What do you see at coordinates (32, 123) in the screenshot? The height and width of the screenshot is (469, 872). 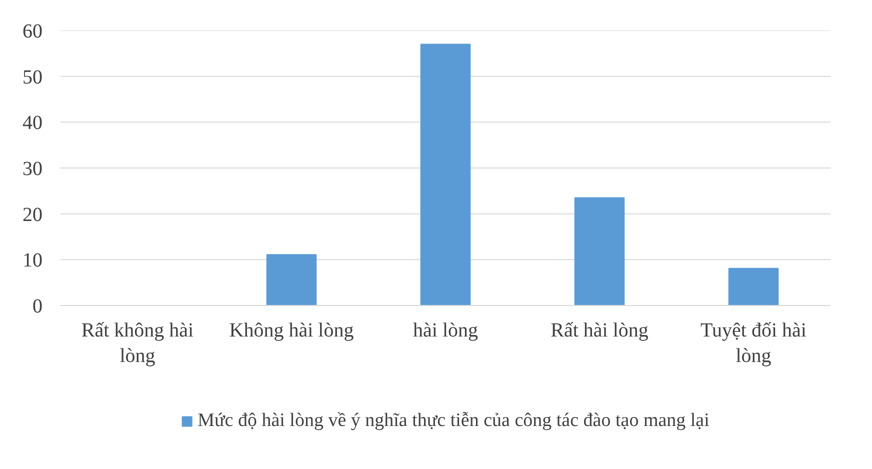 I see `y-tick-label: 40` at bounding box center [32, 123].